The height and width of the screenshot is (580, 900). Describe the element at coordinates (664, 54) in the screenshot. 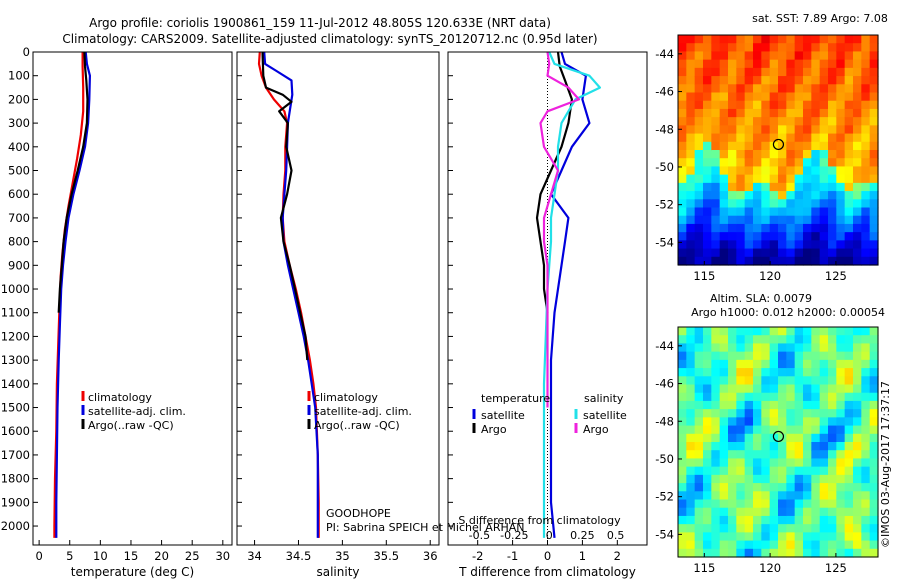

I see `map-y-tick-label: -44` at that location.